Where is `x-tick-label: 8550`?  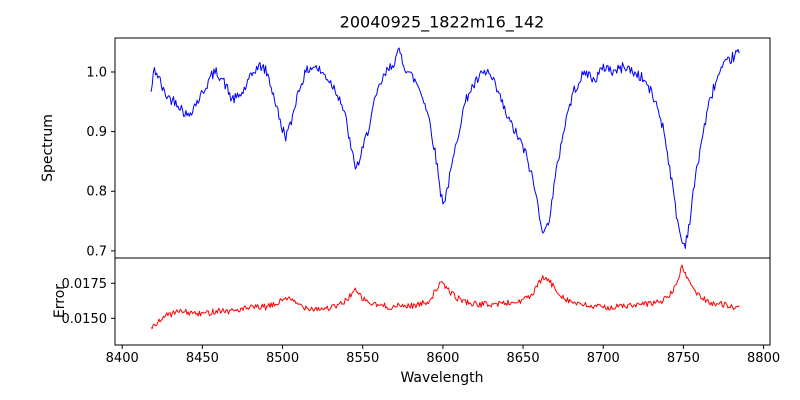
x-tick-label: 8550 is located at coordinates (362, 358).